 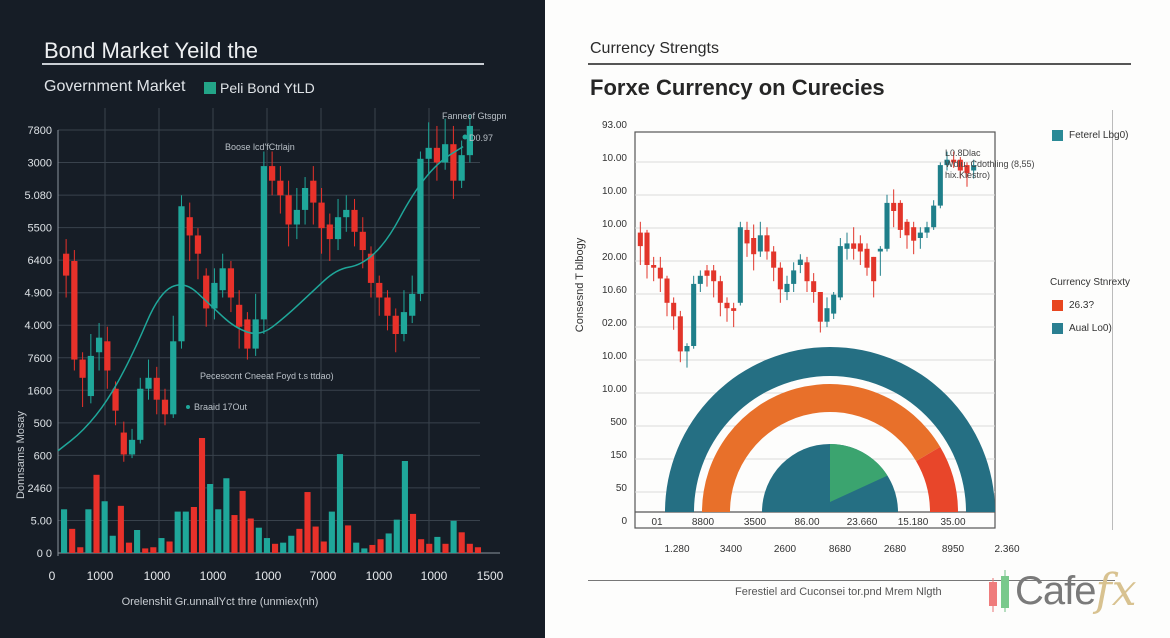 I want to click on annotation-center: Boose lcd'fCtrlajn, so click(x=260, y=147).